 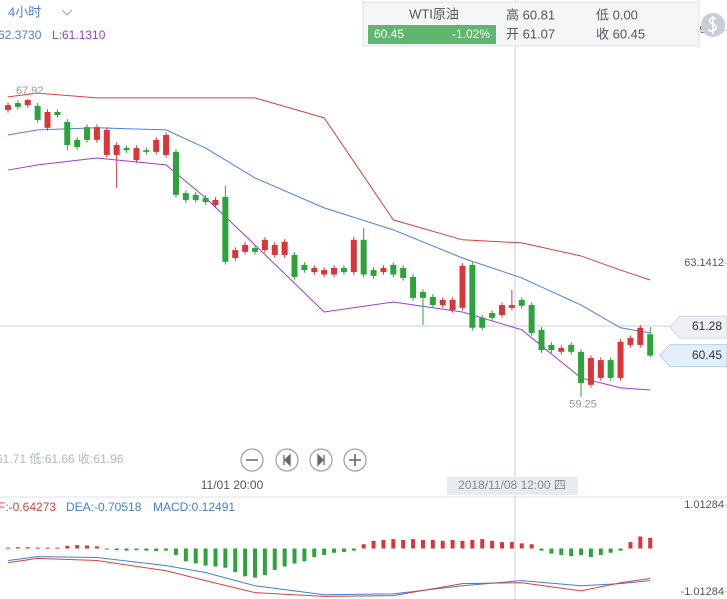 I want to click on quote-low: 低 0.00, so click(x=617, y=14).